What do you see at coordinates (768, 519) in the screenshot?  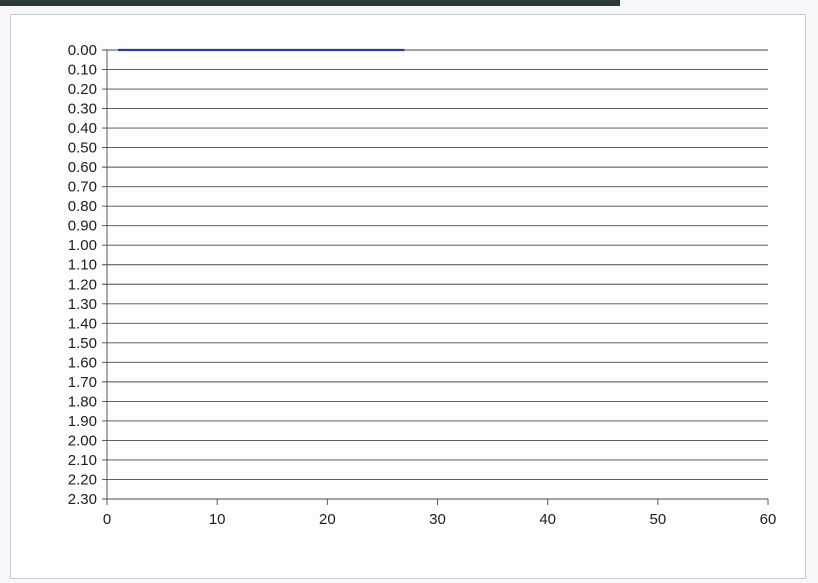 I see `x-tick-label: 60` at bounding box center [768, 519].